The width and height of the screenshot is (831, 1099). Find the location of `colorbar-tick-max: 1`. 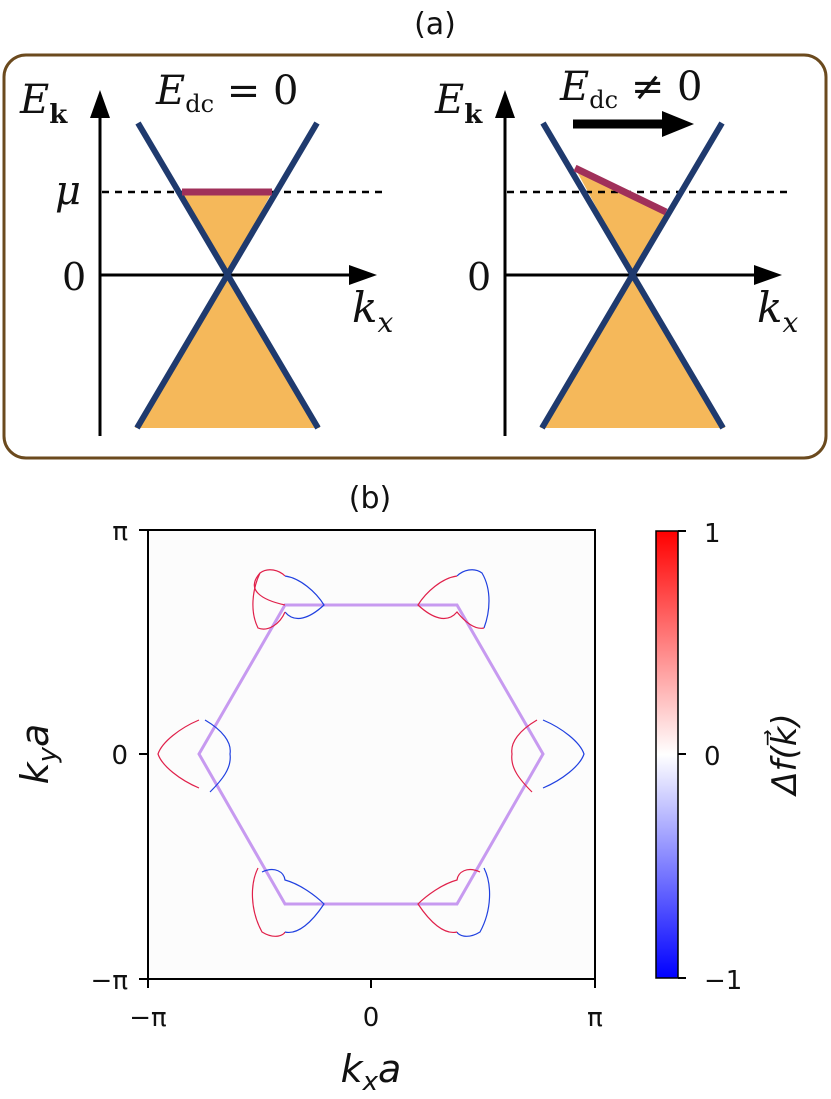

colorbar-tick-max: 1 is located at coordinates (712, 534).